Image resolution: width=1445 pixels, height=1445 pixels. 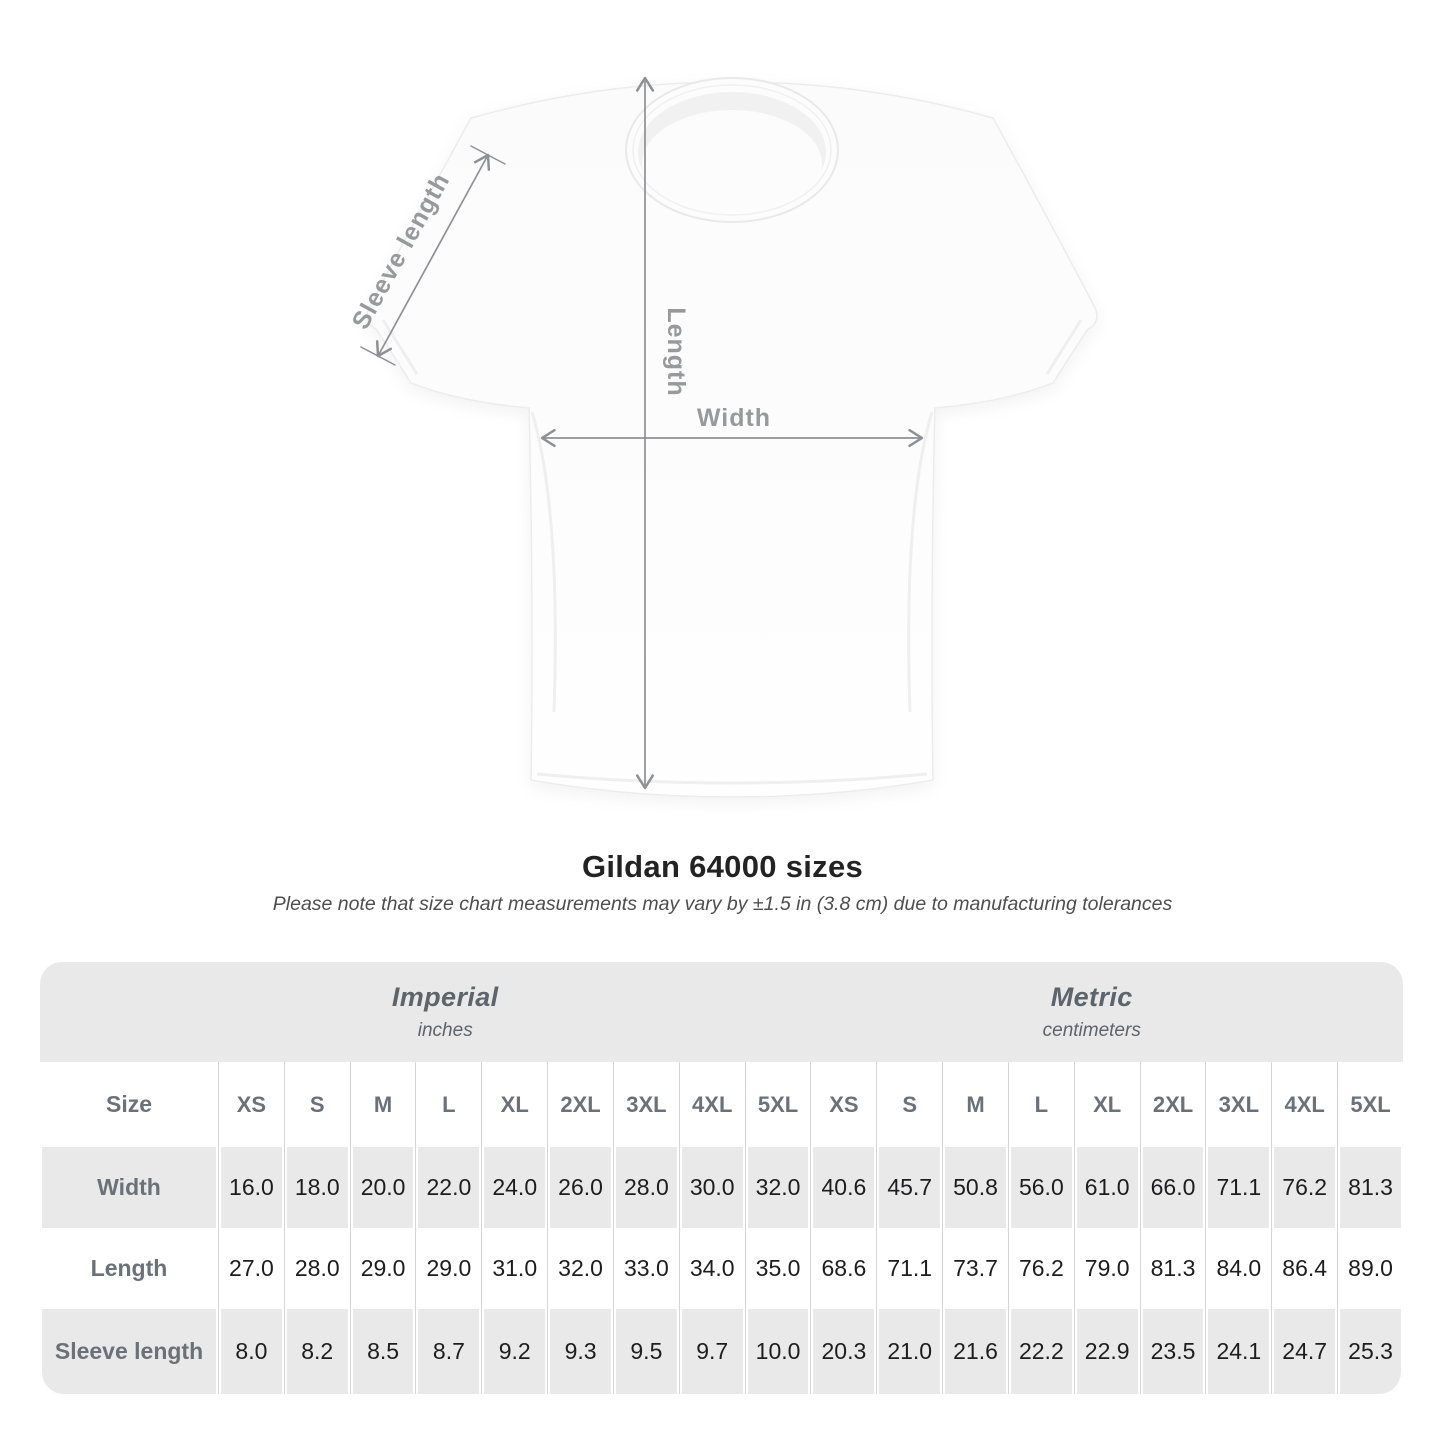 What do you see at coordinates (975, 1104) in the screenshot?
I see `size-header-cell: M` at bounding box center [975, 1104].